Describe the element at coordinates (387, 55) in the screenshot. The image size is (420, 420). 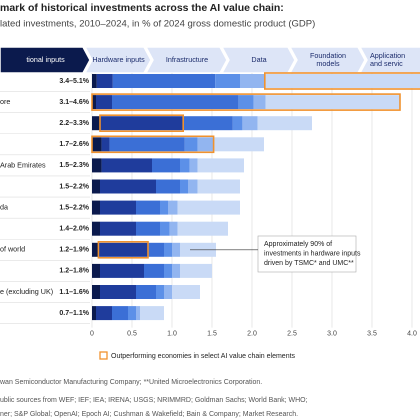
I see `stage-label: Application` at that location.